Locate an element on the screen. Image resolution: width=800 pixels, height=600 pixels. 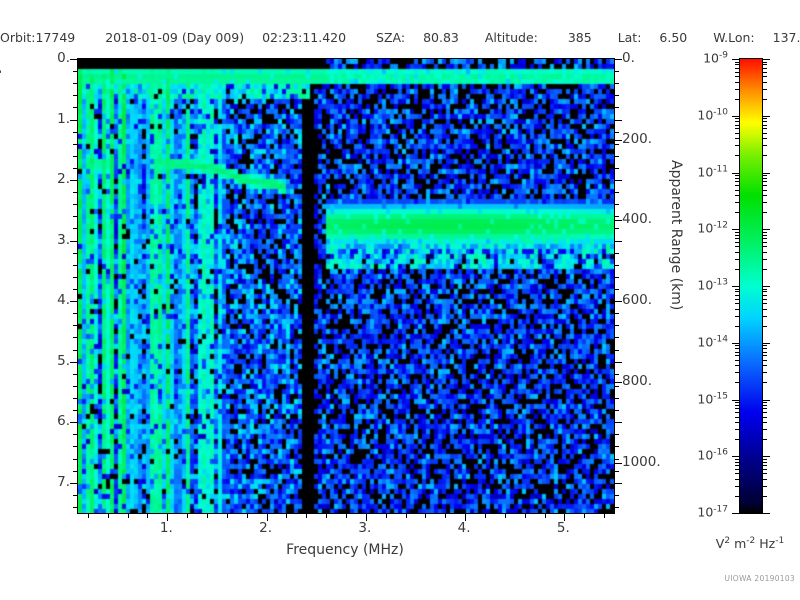
x-tick-label: 4. is located at coordinates (464, 528).